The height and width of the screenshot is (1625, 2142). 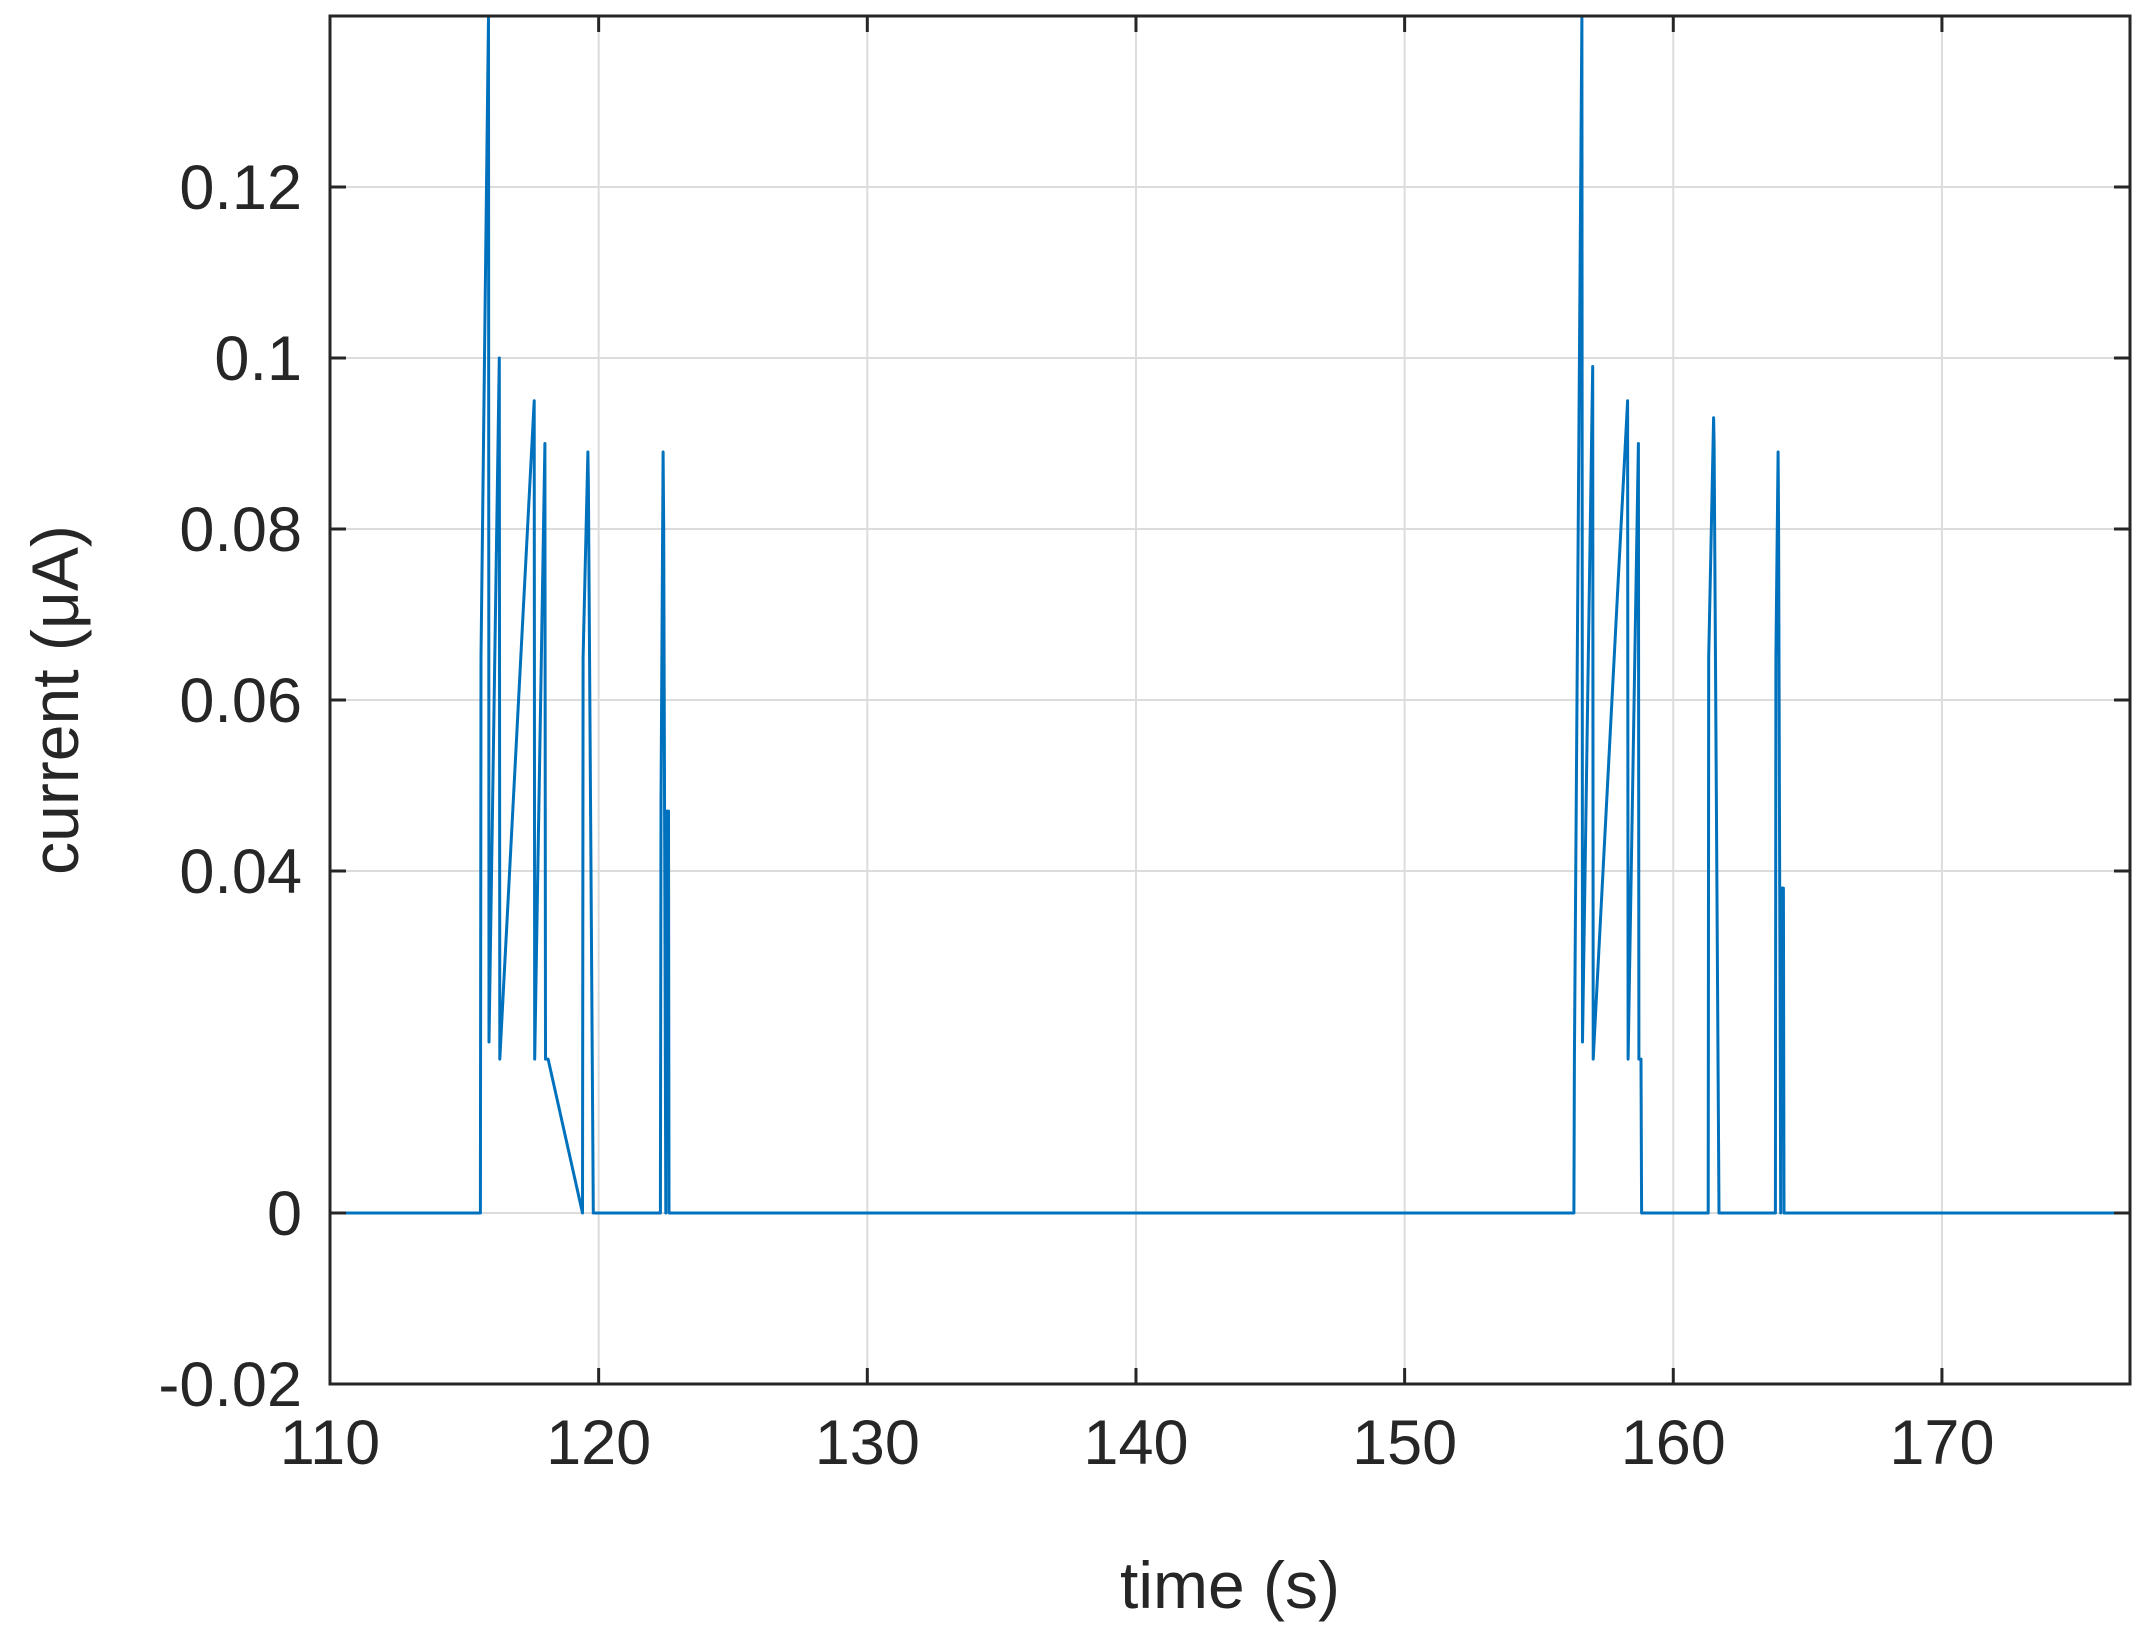 I want to click on x-tick-label: 110, so click(x=330, y=1443).